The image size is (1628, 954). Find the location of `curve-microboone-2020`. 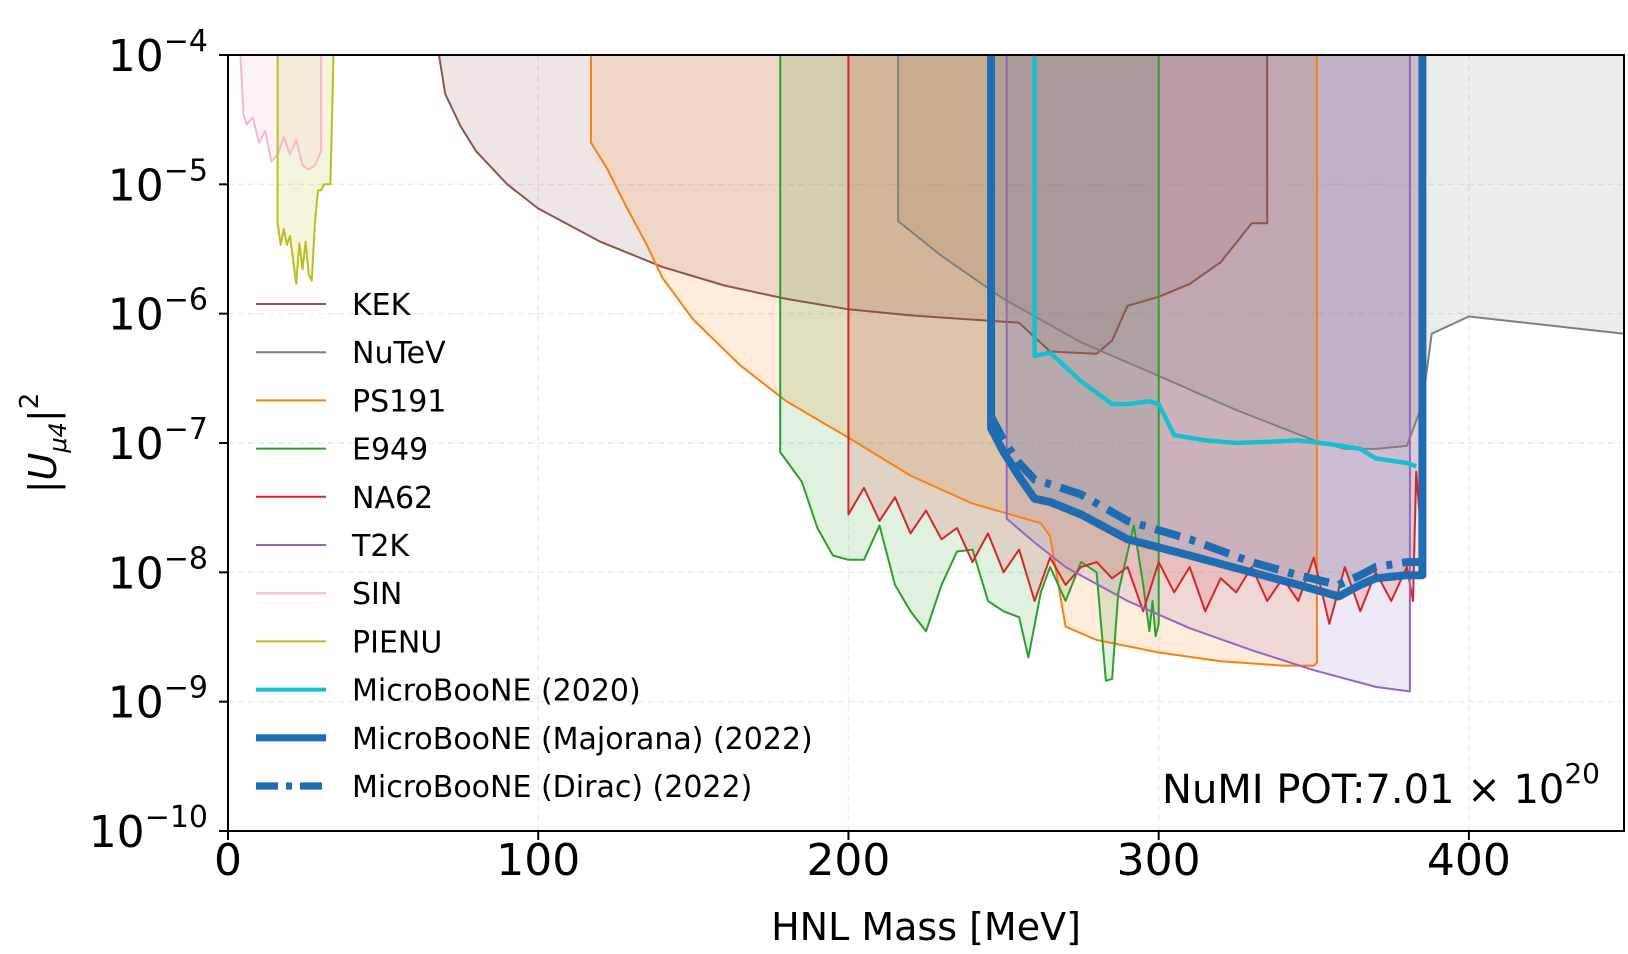

curve-microboone-2020 is located at coordinates (1224, 262).